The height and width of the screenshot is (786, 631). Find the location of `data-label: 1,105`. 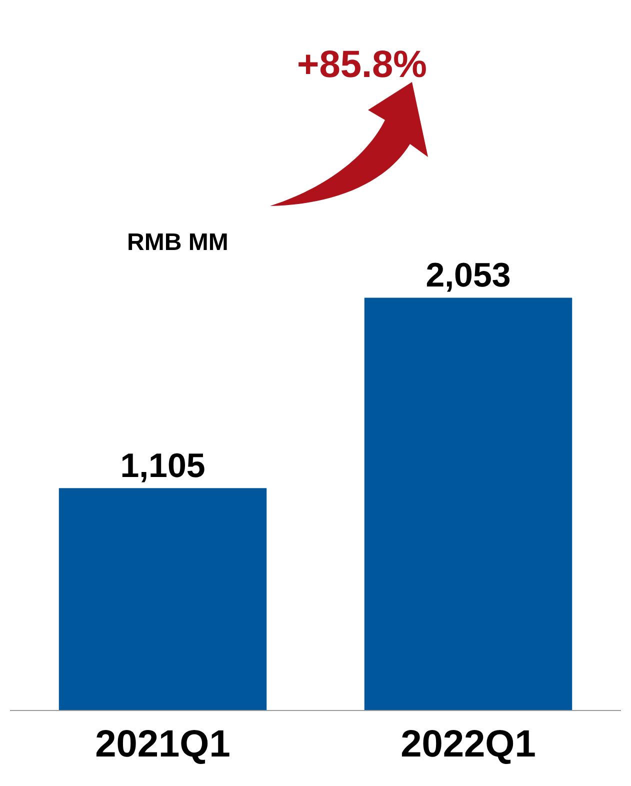

data-label: 1,105 is located at coordinates (163, 466).